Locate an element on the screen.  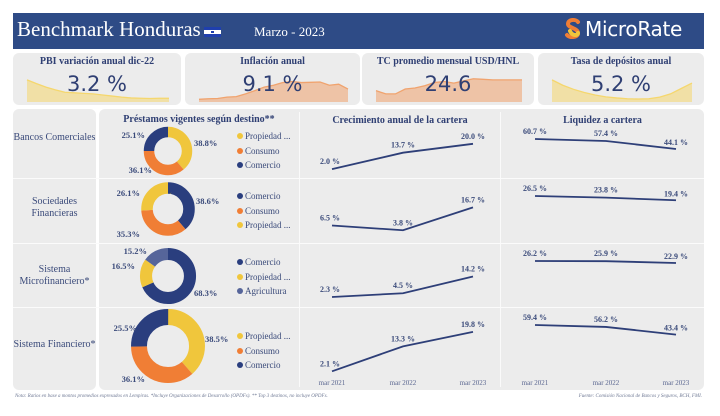
legend-label: Comercio is located at coordinates (263, 365).